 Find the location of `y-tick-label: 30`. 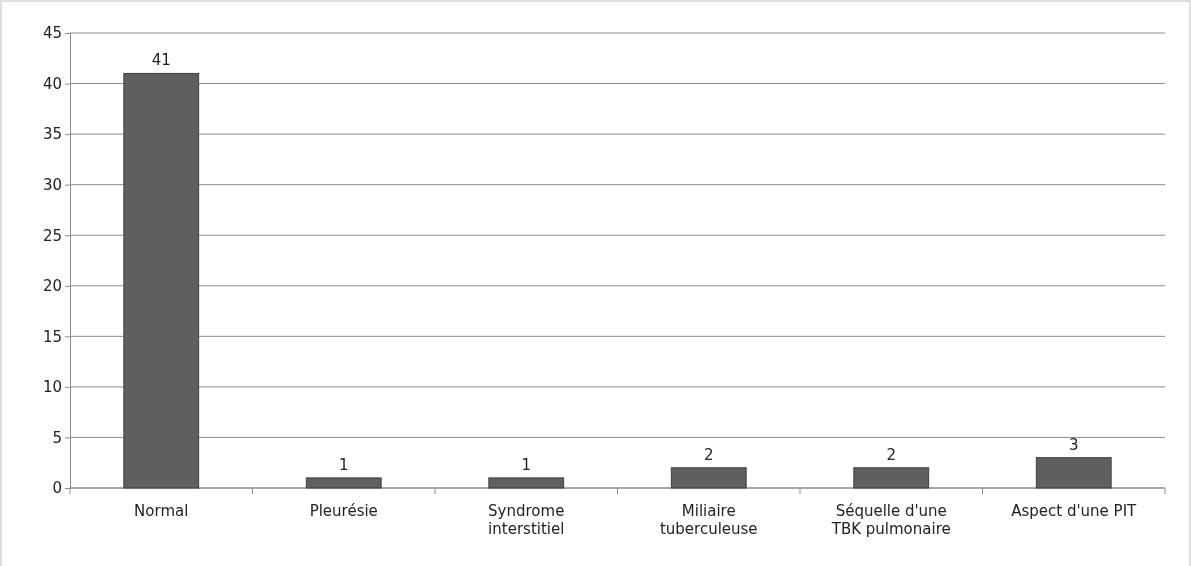

y-tick-label: 30 is located at coordinates (52, 184).